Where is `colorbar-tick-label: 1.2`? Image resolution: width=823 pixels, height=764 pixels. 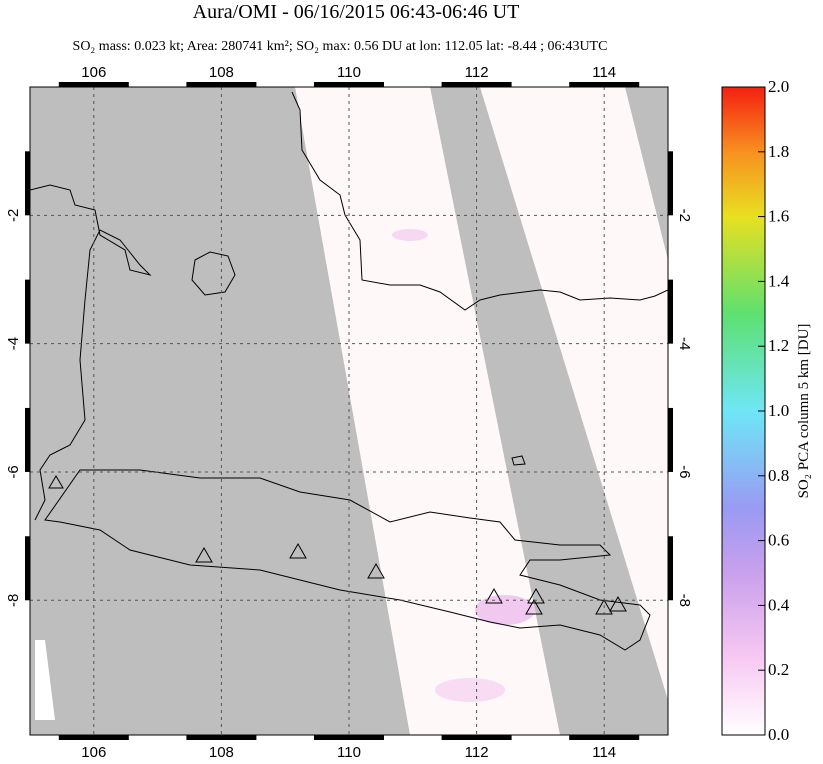 colorbar-tick-label: 1.2 is located at coordinates (778, 345).